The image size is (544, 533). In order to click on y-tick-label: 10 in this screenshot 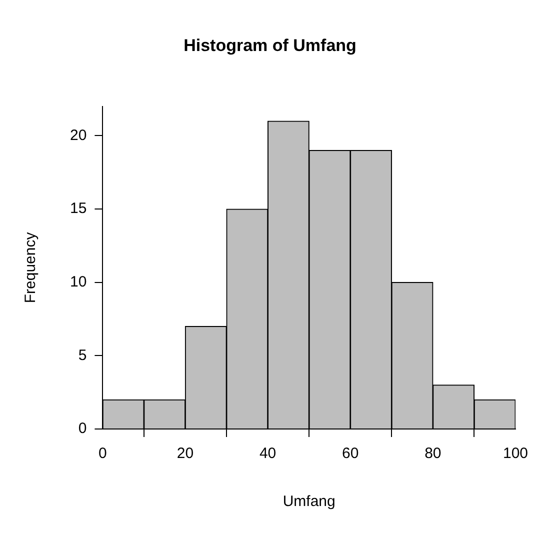, I will do `click(78, 282)`.